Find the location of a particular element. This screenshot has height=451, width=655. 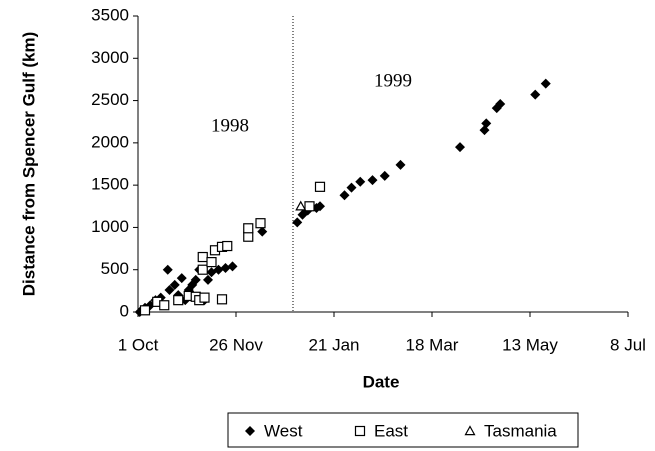

annotation: 1999 is located at coordinates (393, 80).